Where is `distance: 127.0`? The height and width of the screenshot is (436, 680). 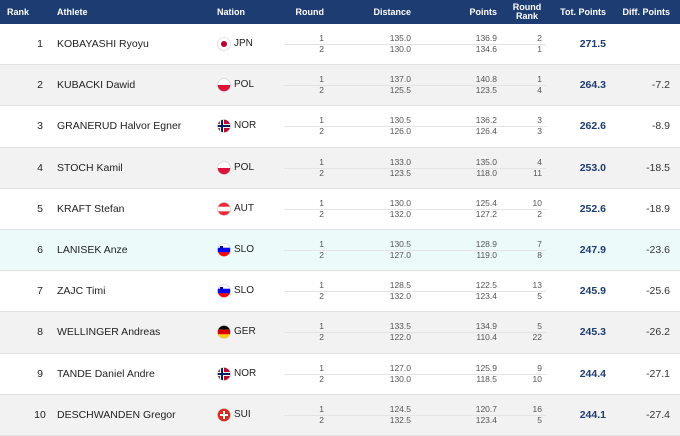 distance: 127.0 is located at coordinates (400, 367).